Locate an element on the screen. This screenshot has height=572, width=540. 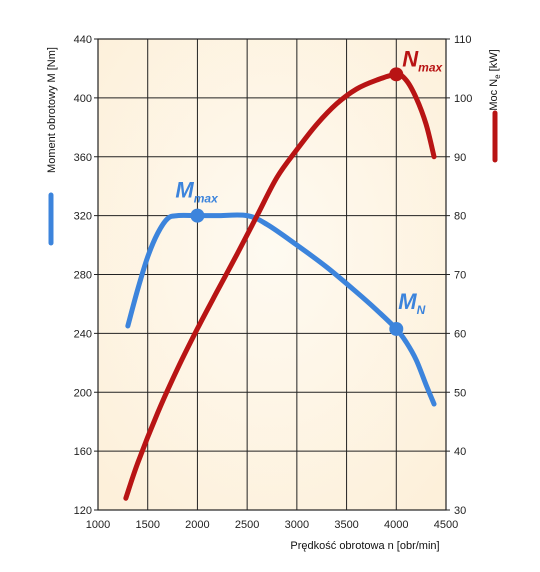
y-axis-right-label: Moc Ne [kW] is located at coordinates (495, 79).